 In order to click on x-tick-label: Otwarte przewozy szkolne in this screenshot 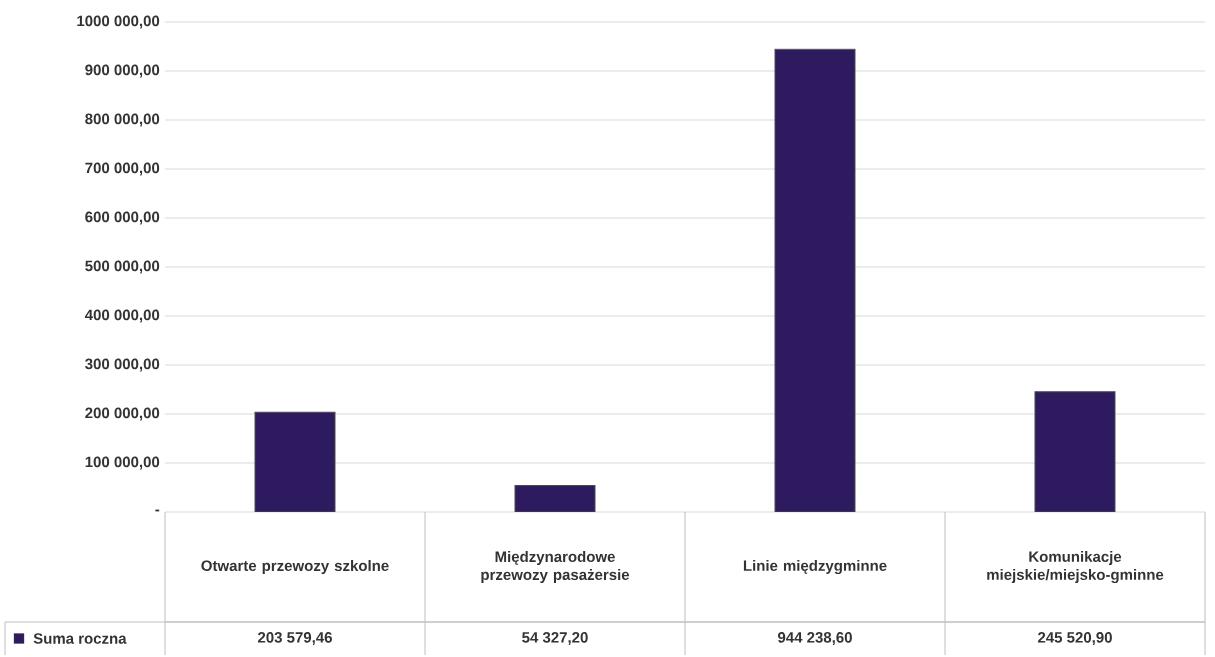, I will do `click(295, 567)`.